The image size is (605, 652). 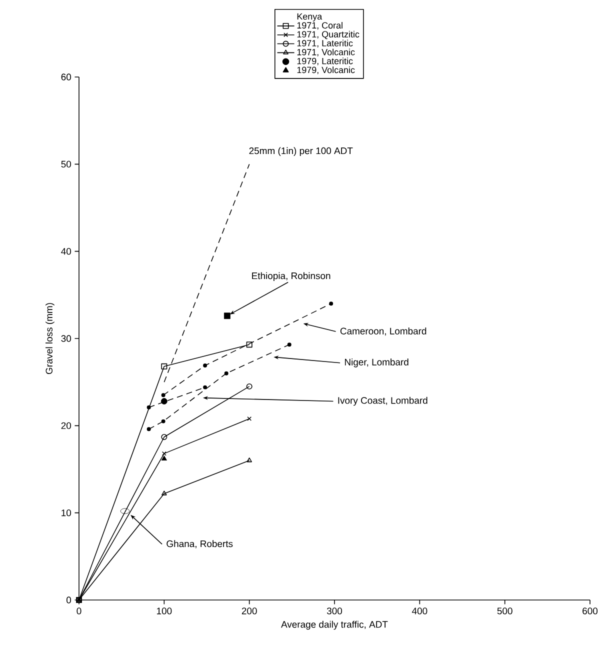 What do you see at coordinates (325, 44) in the screenshot?
I see `legend-label: 1971, Lateritic` at bounding box center [325, 44].